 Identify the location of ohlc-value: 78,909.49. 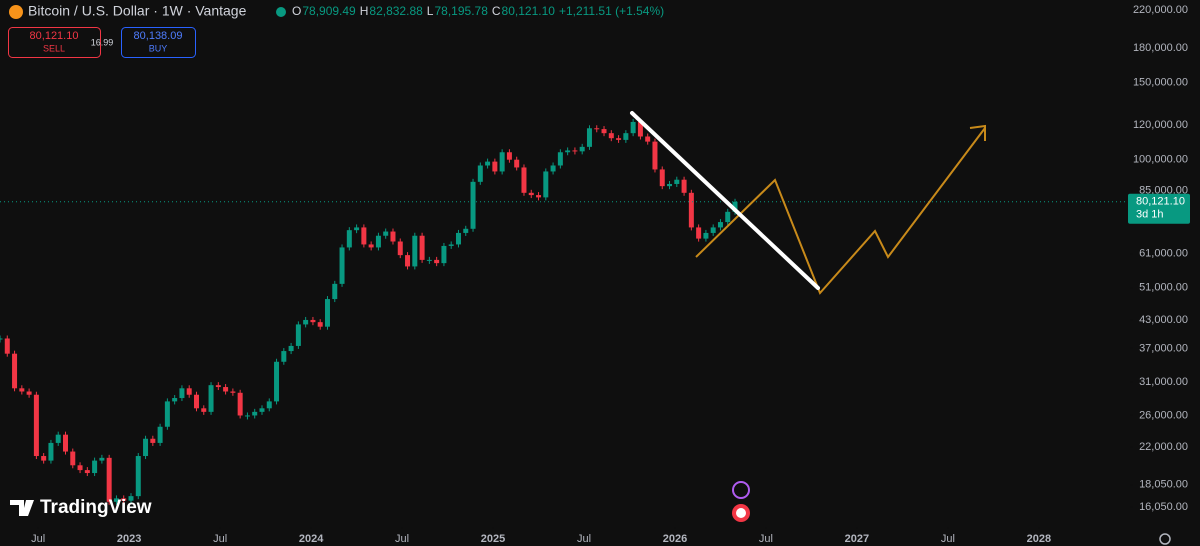
(329, 11).